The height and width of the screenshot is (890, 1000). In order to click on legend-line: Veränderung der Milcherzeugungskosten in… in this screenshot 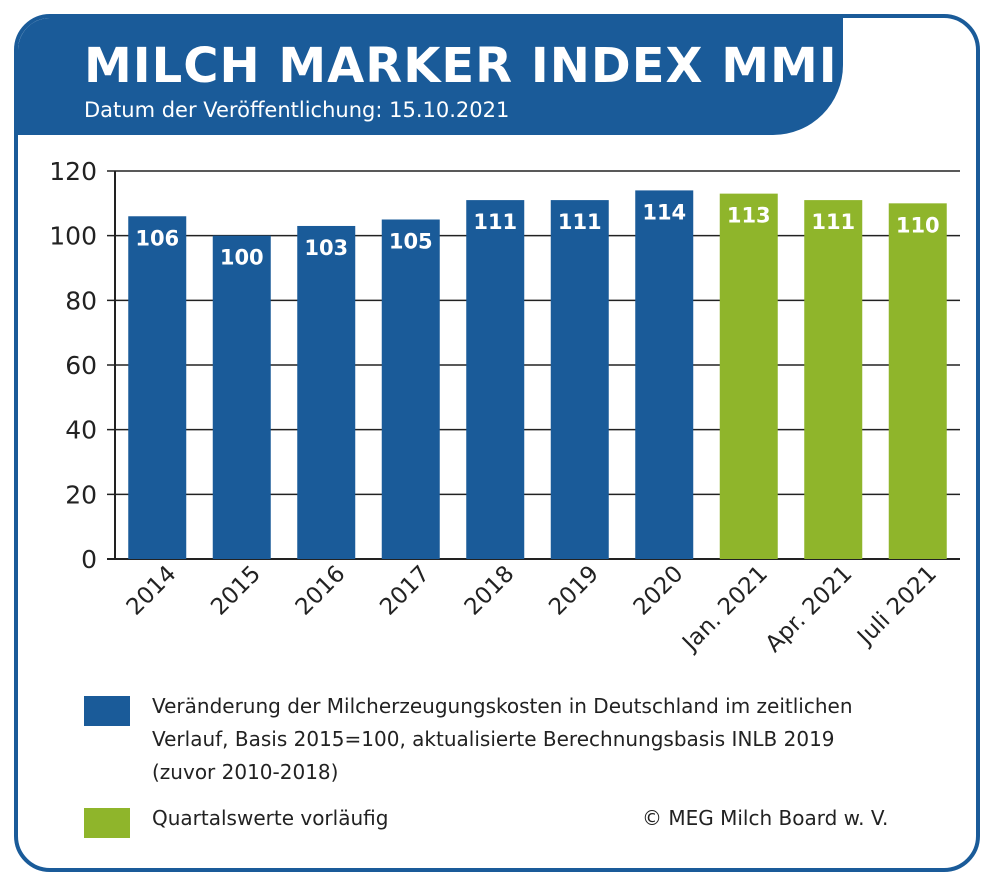, I will do `click(502, 706)`.